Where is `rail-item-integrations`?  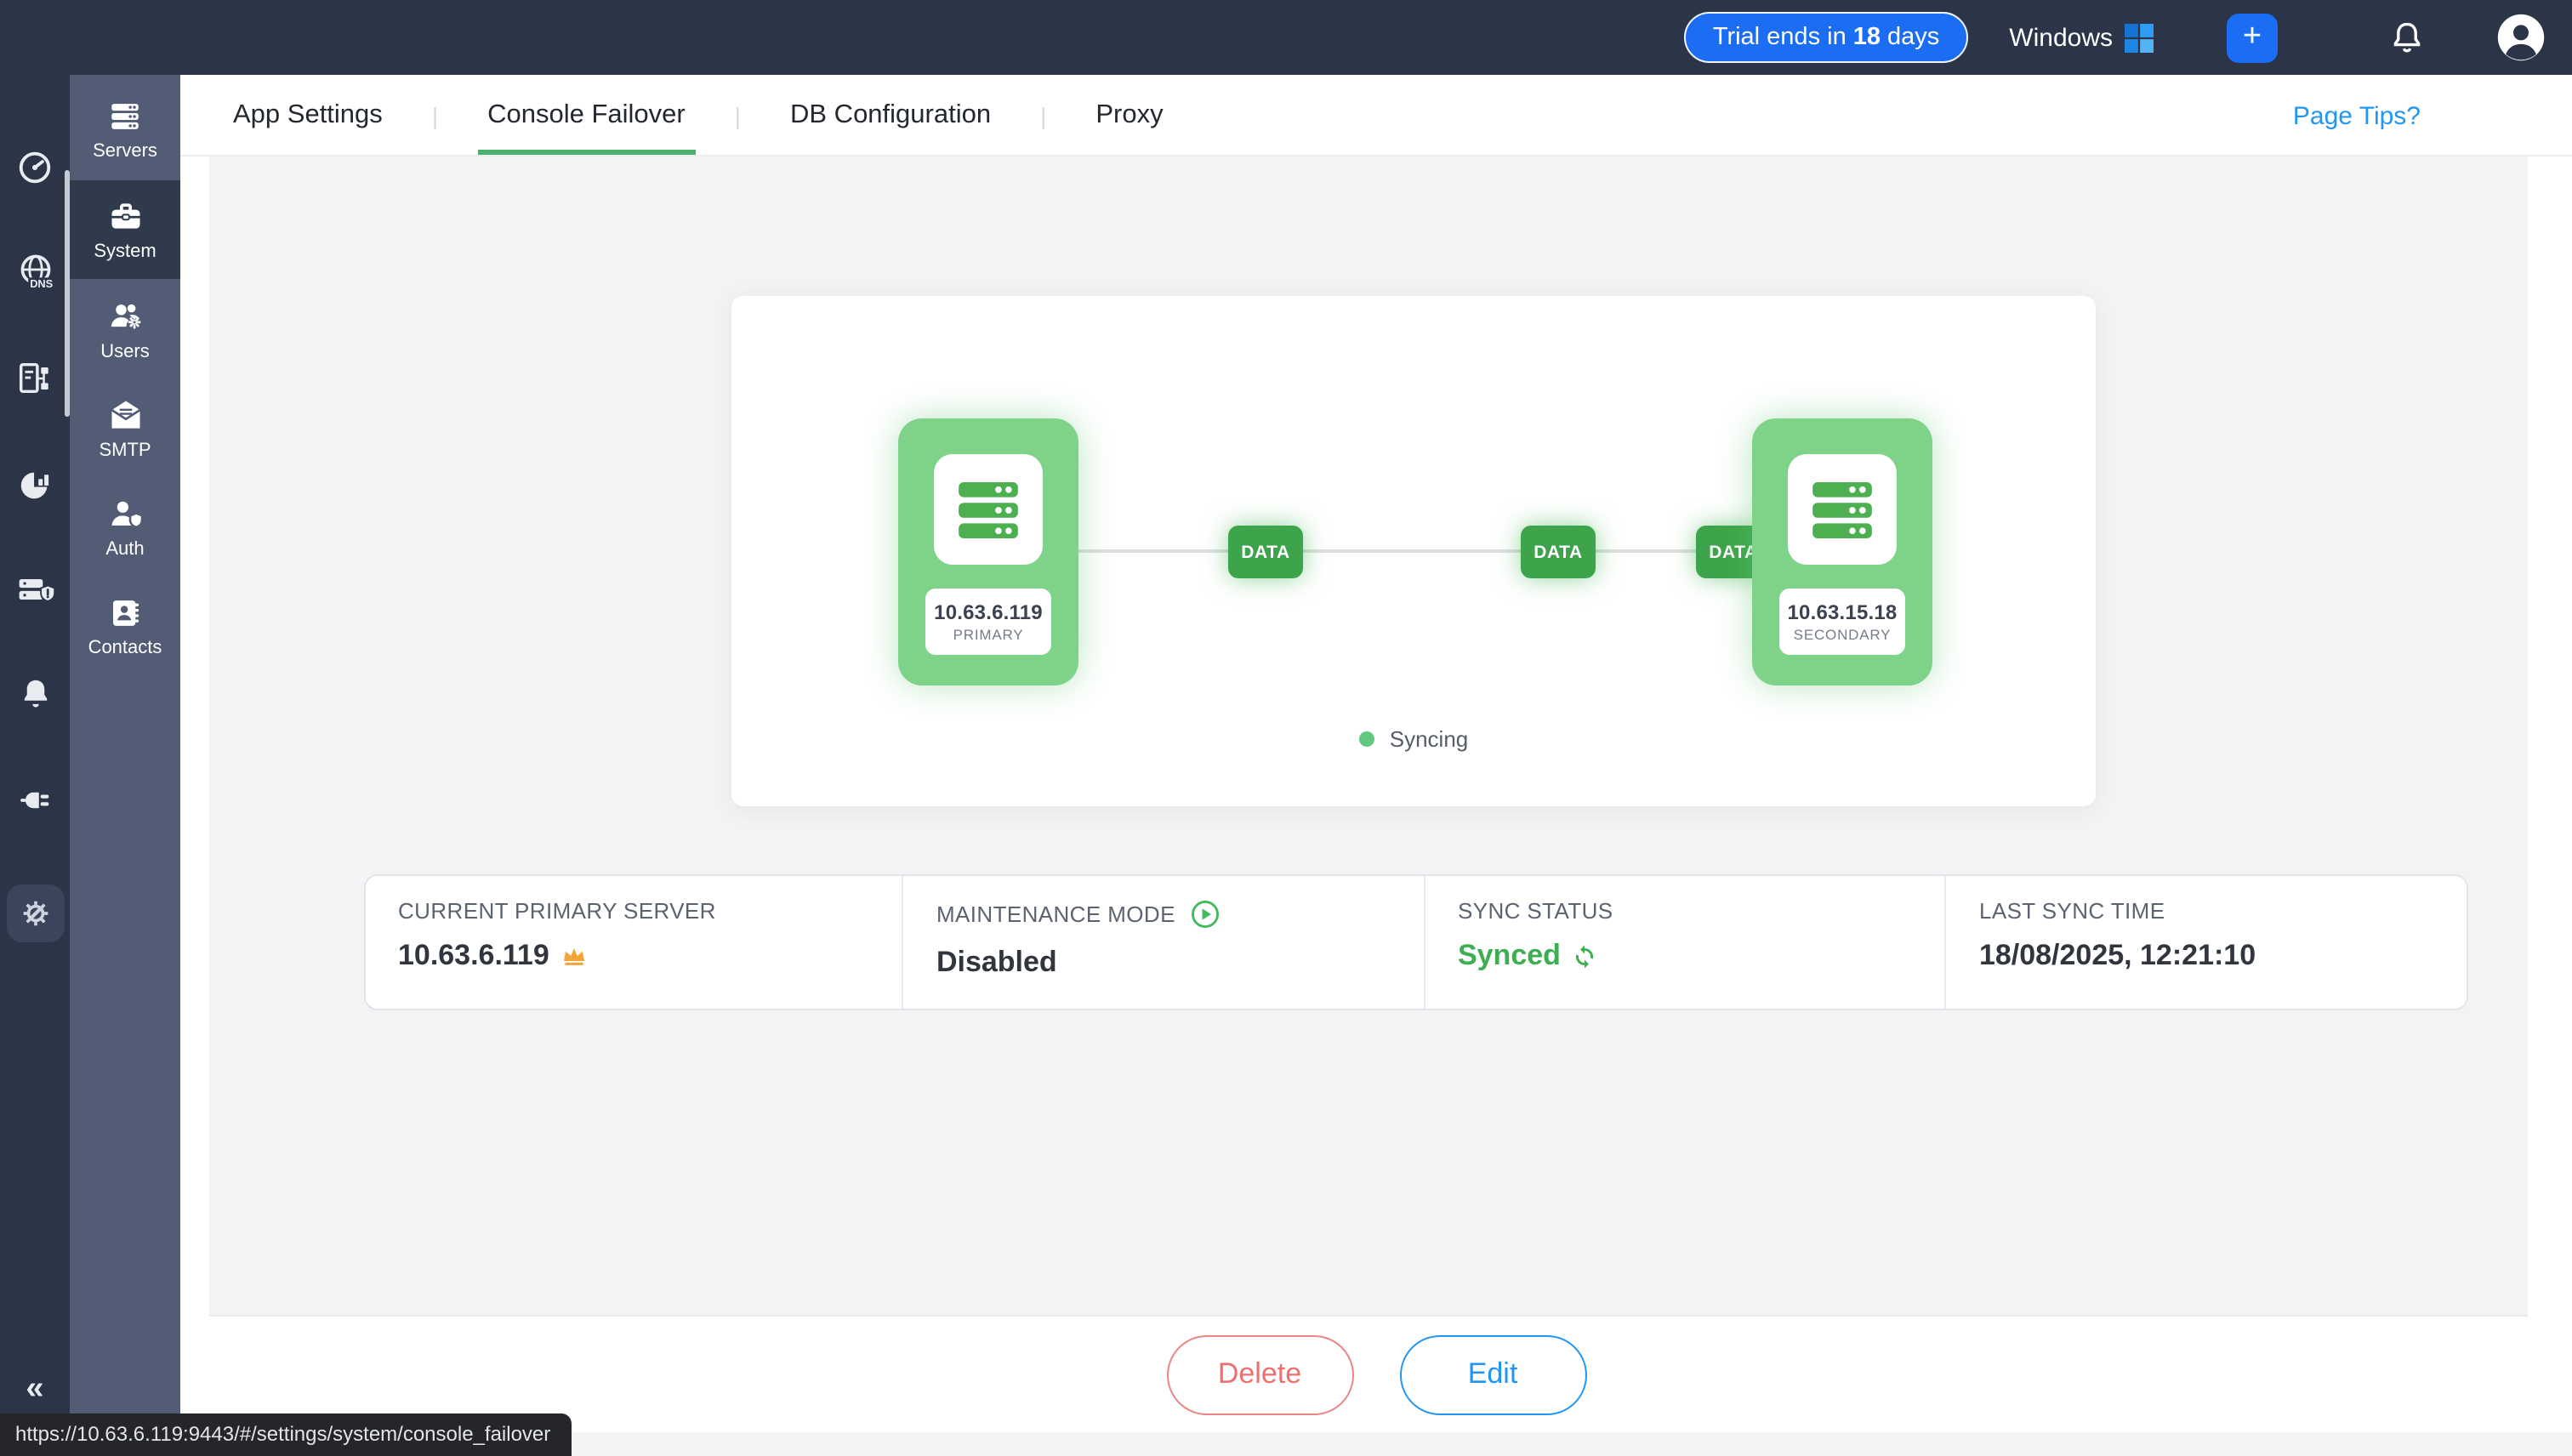 rail-item-integrations is located at coordinates (35, 799).